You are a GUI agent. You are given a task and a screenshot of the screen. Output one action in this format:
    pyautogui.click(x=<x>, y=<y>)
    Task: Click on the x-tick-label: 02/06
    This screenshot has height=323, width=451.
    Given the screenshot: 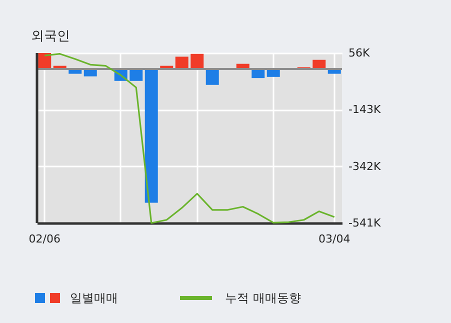 What is the action you would take?
    pyautogui.click(x=44, y=239)
    